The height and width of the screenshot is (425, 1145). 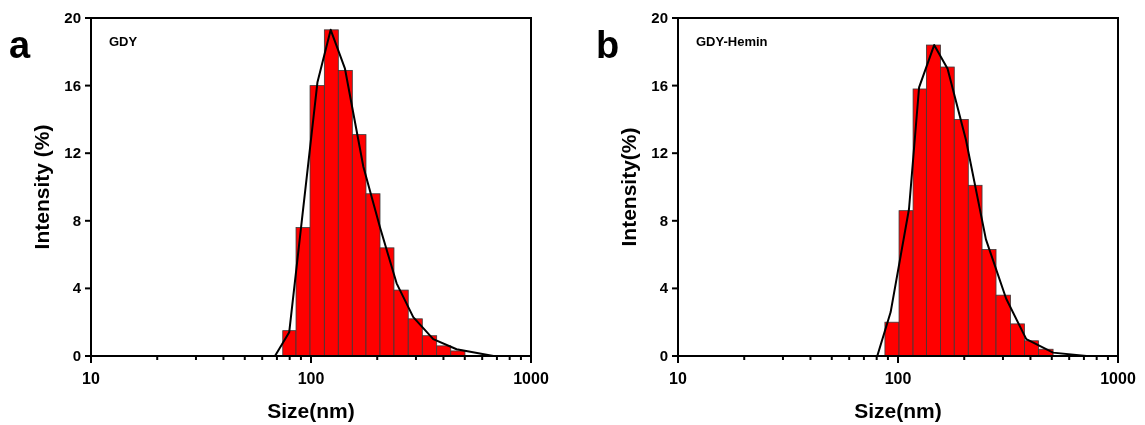 What do you see at coordinates (20, 45) in the screenshot?
I see `text: a` at bounding box center [20, 45].